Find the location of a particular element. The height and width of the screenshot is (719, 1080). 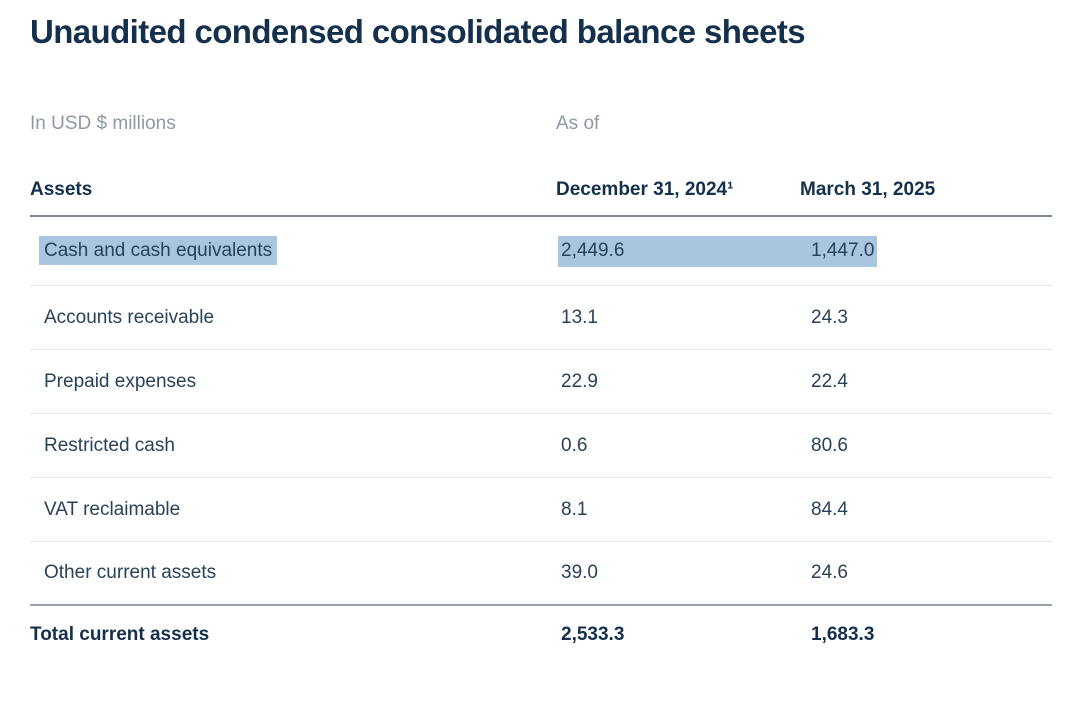

row-value-dec-2024: 8.1 is located at coordinates (574, 509).